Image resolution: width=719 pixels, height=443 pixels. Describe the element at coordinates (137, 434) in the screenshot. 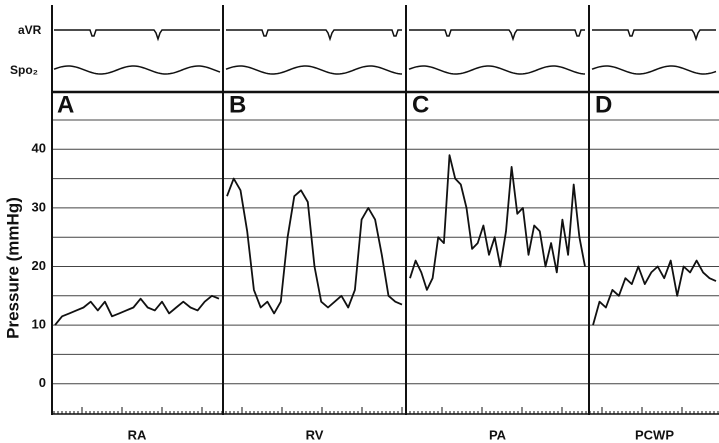

I see `category-label: RA` at that location.